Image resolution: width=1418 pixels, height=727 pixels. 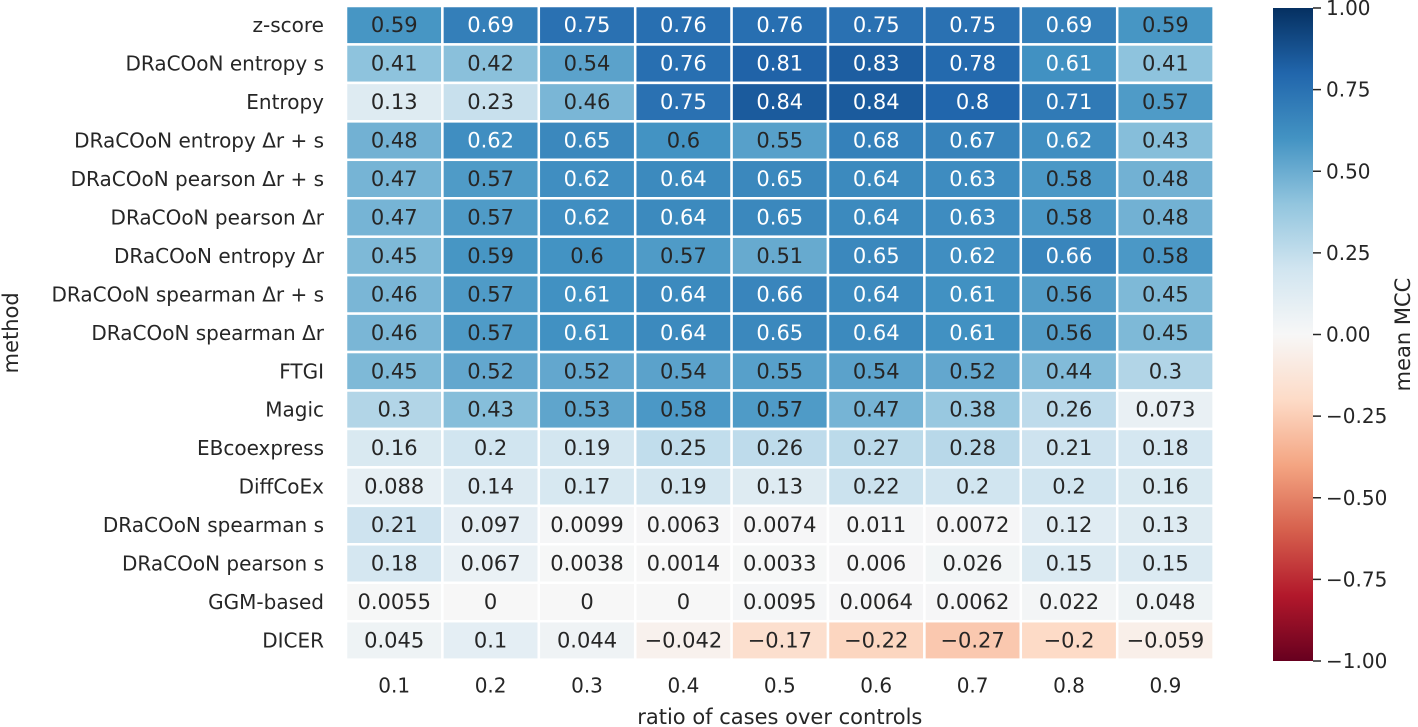 I want to click on cell-value-label: 0.0014, so click(x=683, y=564).